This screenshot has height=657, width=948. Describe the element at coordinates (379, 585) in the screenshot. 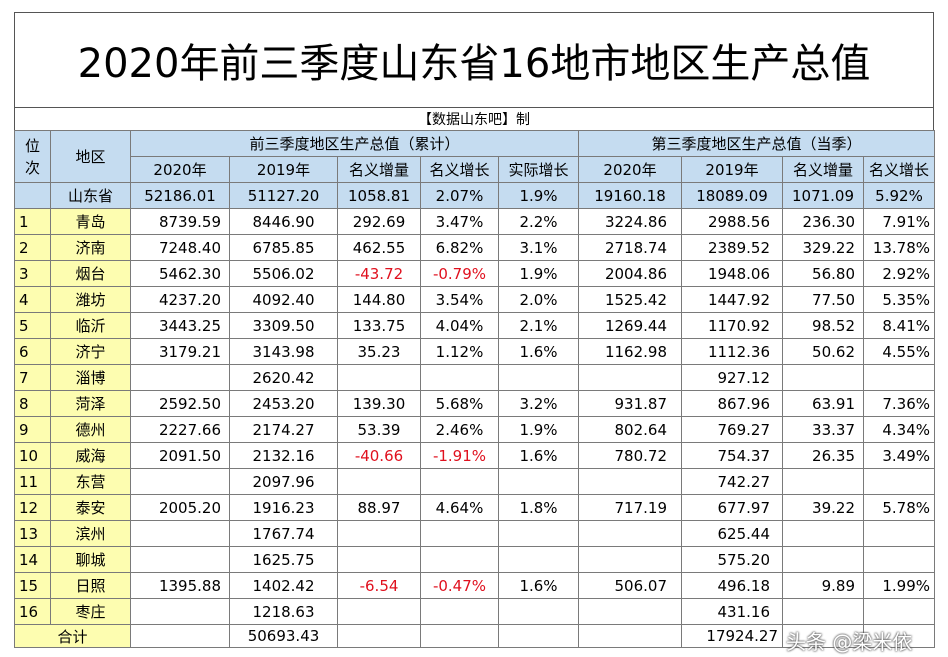

I see `data-cell: -6.54` at that location.